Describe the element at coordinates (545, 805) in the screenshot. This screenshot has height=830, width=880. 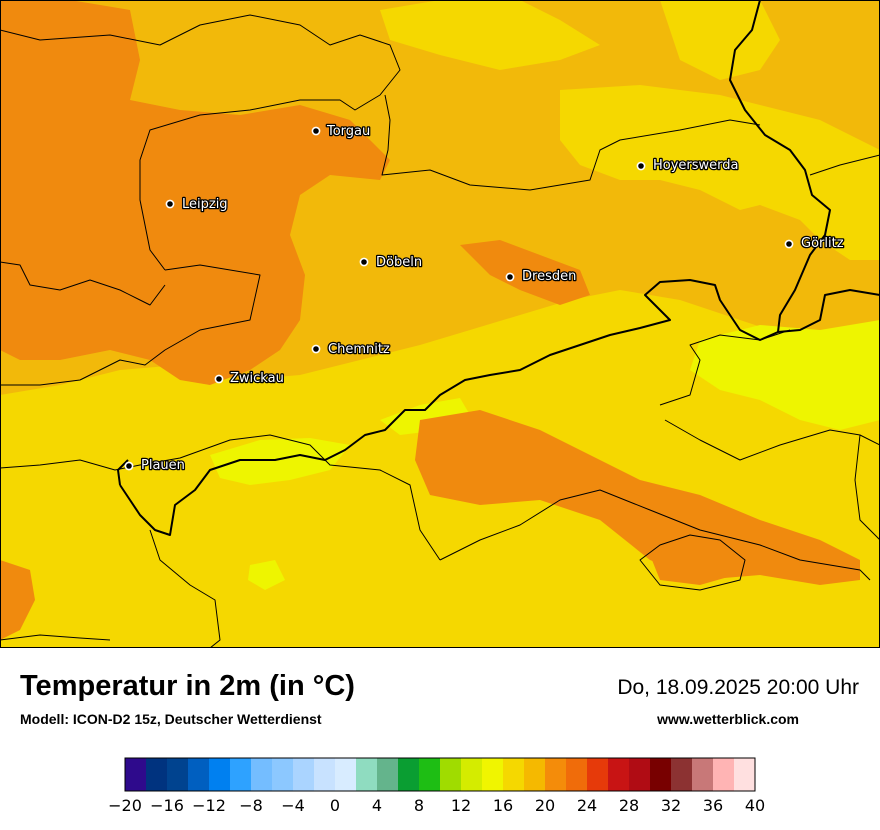
I see `legend-tick-label: 20` at that location.